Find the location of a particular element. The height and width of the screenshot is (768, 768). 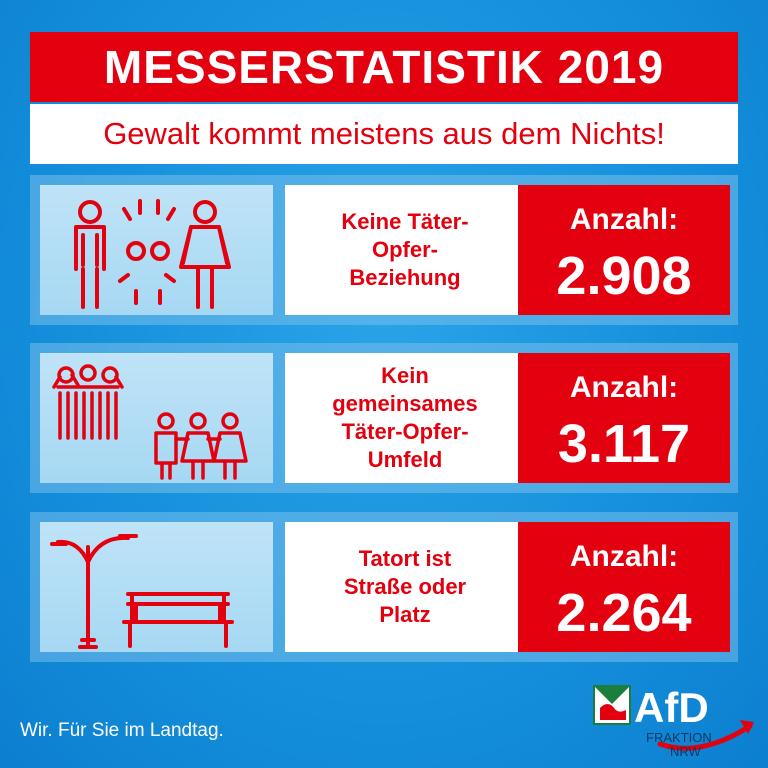

count-value: 2.908 is located at coordinates (624, 276).